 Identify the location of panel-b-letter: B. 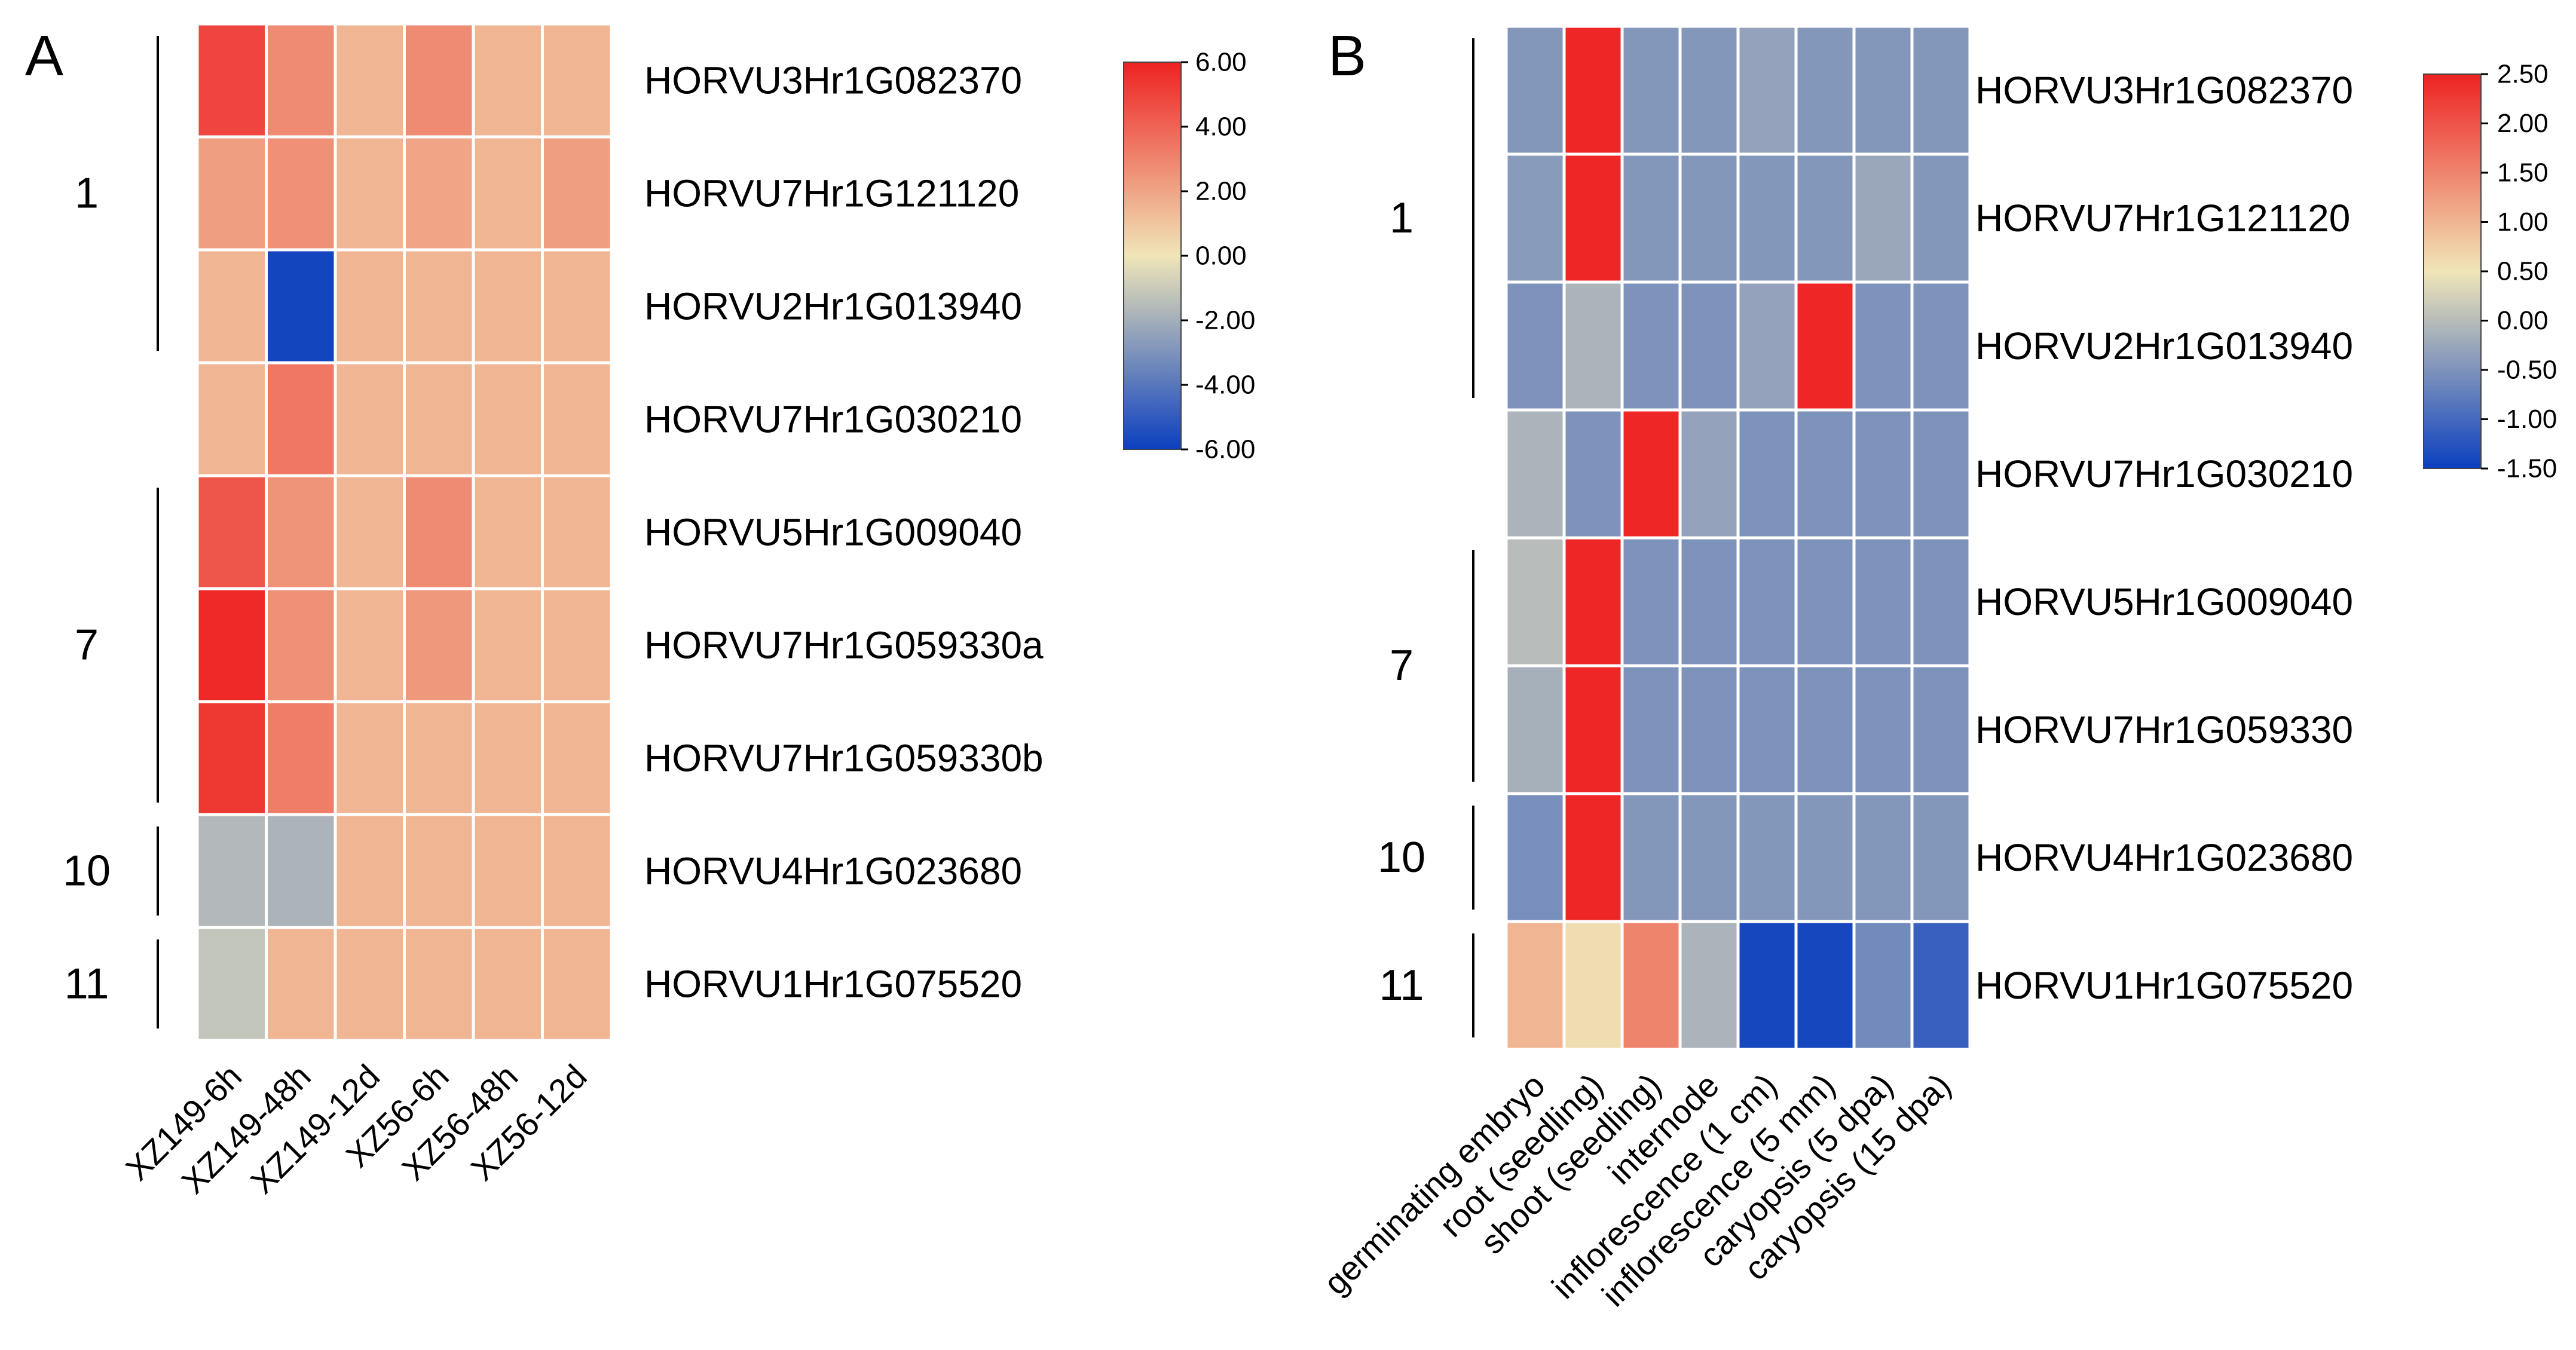
(1347, 56).